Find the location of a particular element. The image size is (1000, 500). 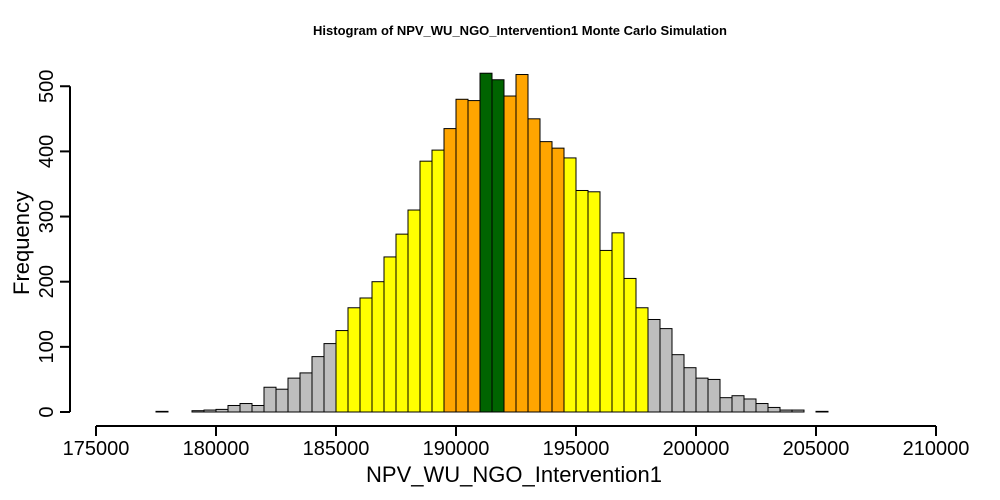

y-tick-label: 400 is located at coordinates (47, 151).